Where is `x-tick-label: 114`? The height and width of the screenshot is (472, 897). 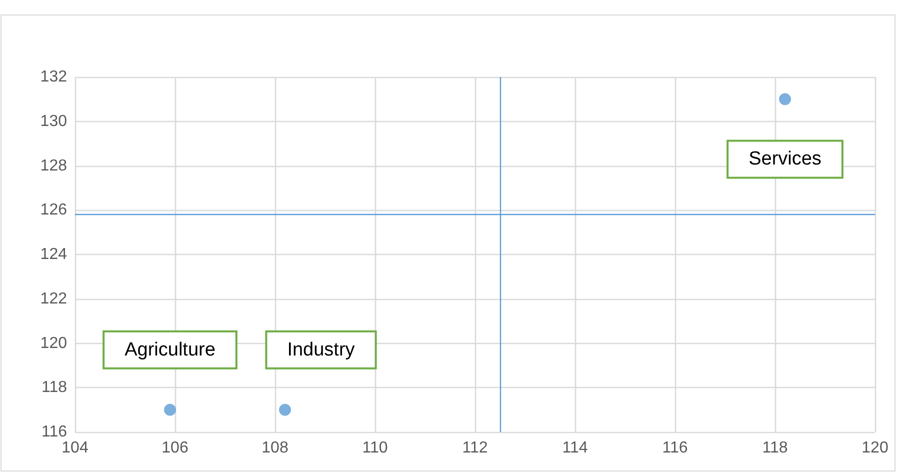 x-tick-label: 114 is located at coordinates (575, 448).